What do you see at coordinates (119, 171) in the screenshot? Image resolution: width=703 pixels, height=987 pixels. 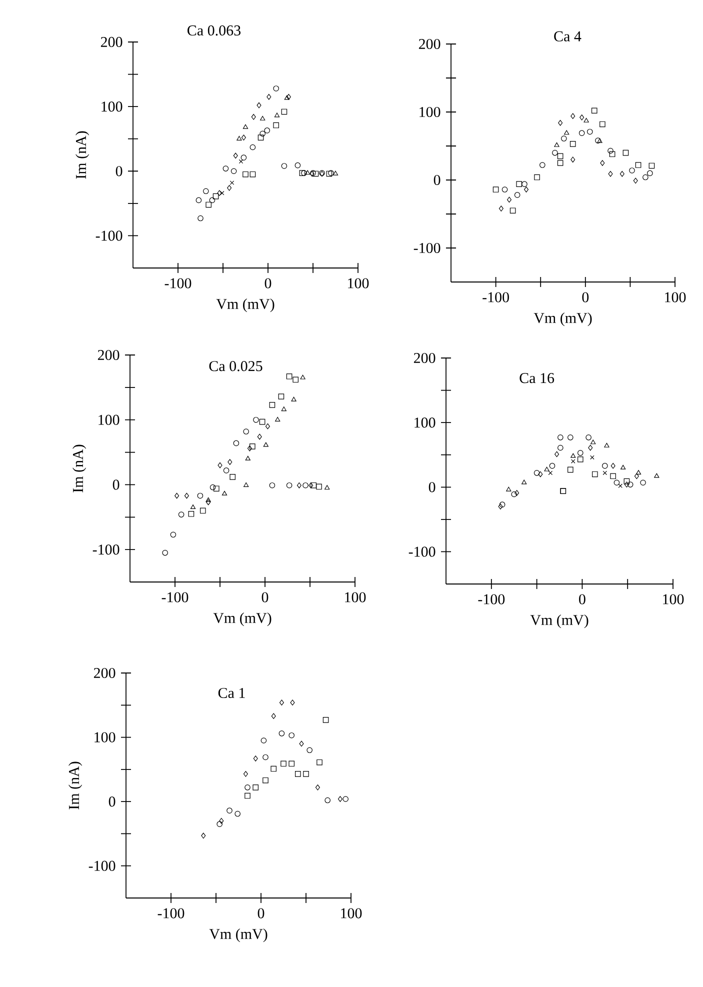 I see `y-tick-label: 0` at bounding box center [119, 171].